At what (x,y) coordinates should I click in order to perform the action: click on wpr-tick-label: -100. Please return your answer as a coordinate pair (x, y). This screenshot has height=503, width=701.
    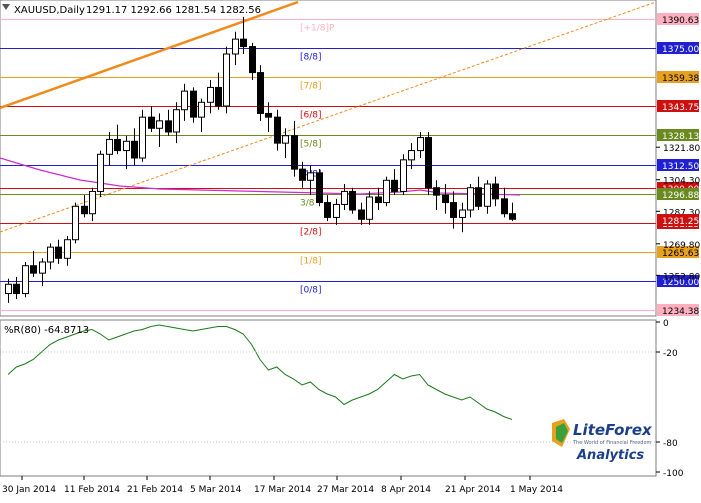
    Looking at the image, I should click on (673, 474).